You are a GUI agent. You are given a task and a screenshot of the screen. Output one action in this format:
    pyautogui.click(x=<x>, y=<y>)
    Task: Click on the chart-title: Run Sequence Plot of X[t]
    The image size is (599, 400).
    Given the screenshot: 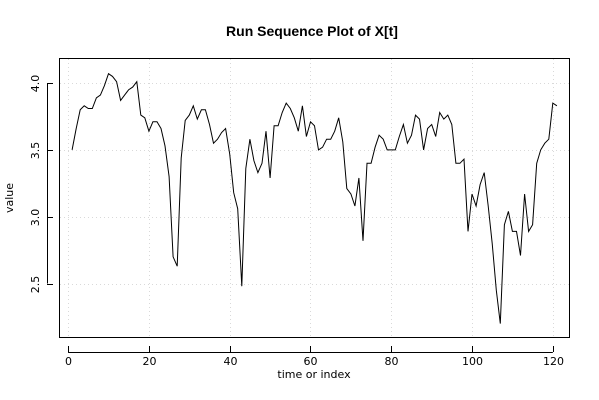 What is the action you would take?
    pyautogui.click(x=312, y=31)
    